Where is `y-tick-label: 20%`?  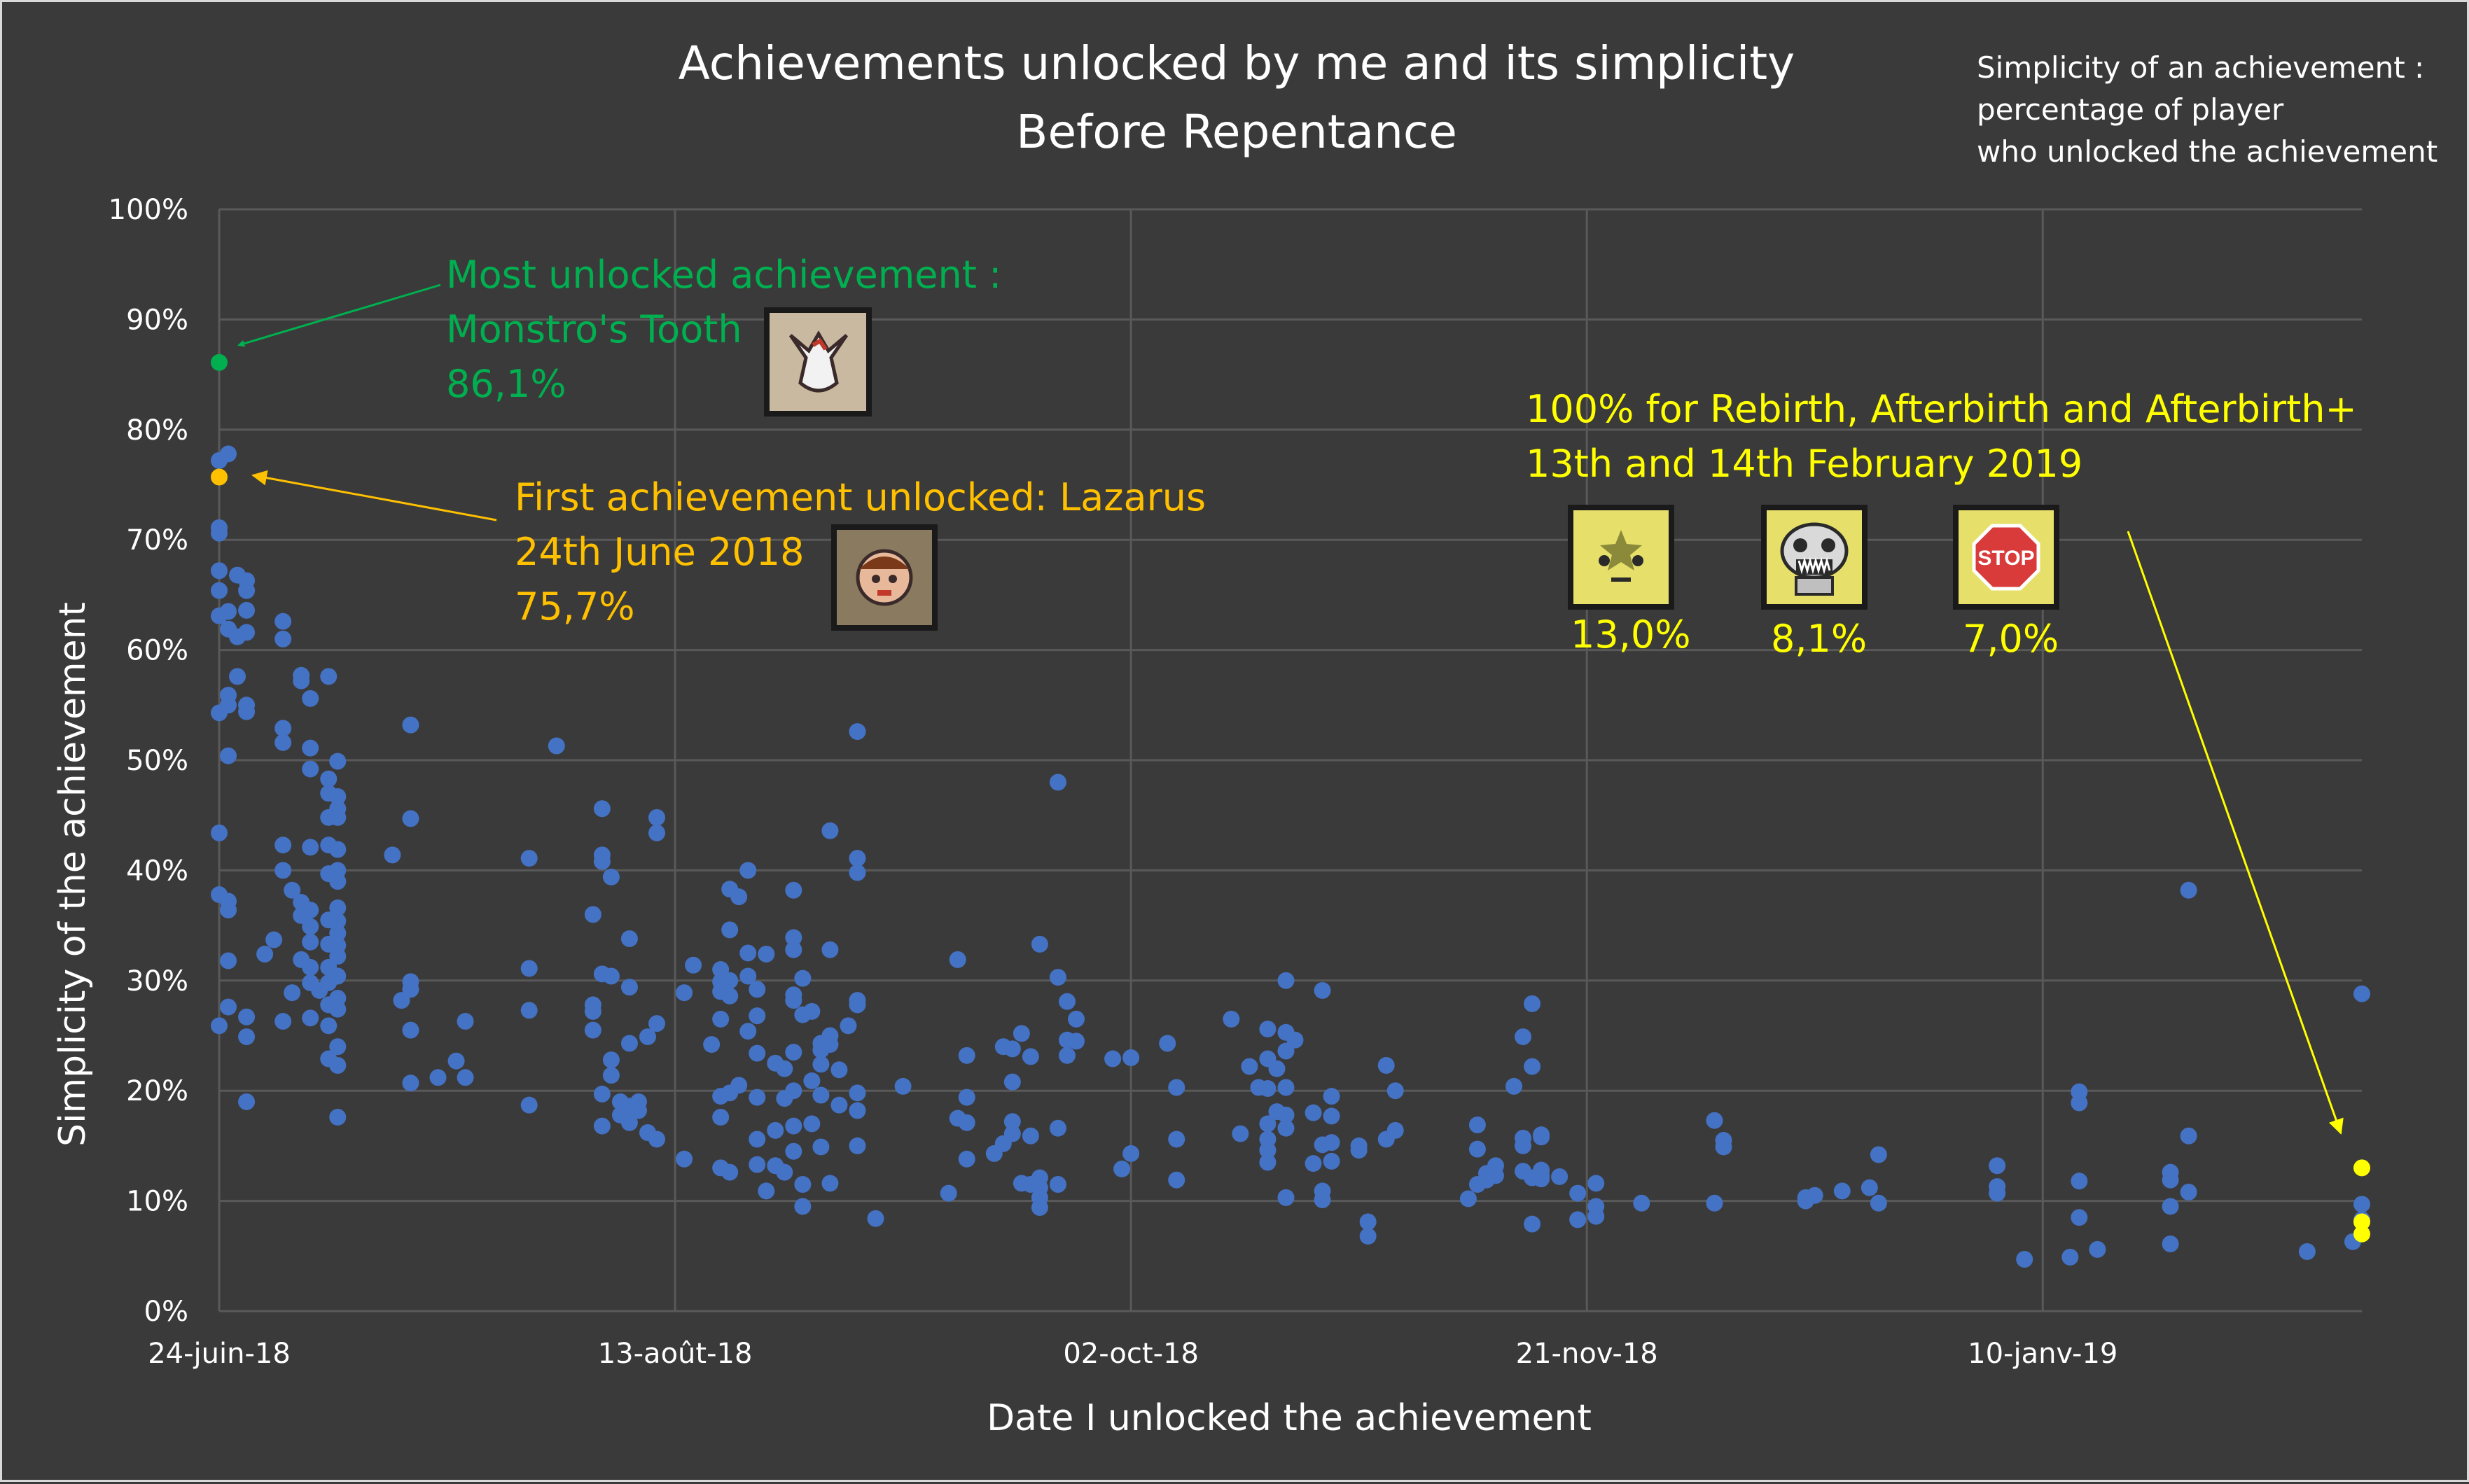 y-tick-label: 20% is located at coordinates (157, 1091).